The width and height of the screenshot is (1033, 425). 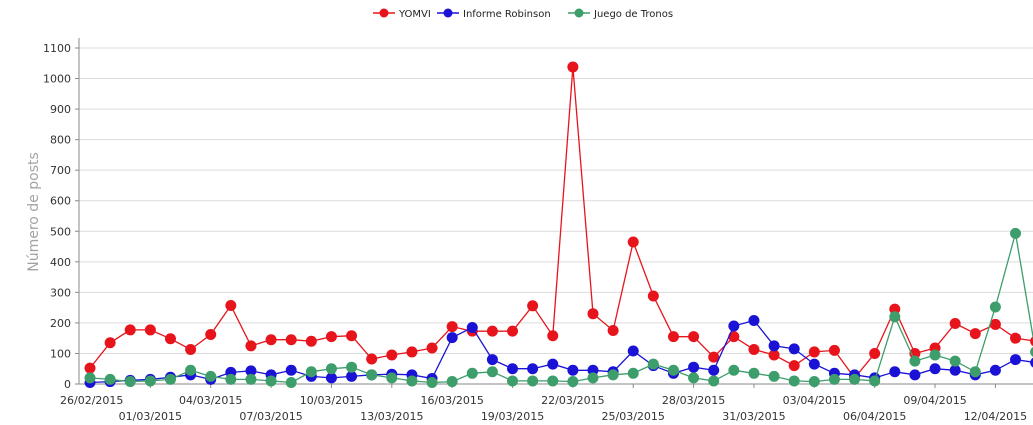 I want to click on legend-item: Juego de Tronos, so click(x=620, y=14).